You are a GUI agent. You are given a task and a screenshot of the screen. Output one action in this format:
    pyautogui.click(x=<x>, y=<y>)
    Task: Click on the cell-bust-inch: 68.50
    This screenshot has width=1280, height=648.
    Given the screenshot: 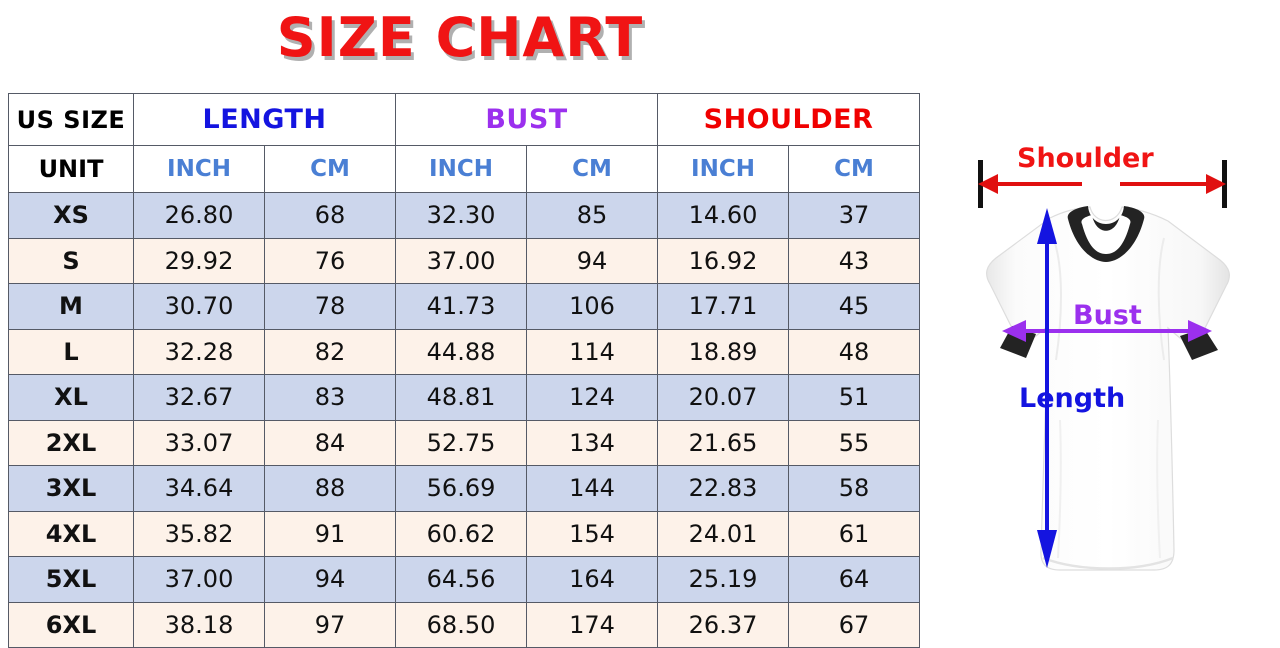 What is the action you would take?
    pyautogui.click(x=461, y=624)
    